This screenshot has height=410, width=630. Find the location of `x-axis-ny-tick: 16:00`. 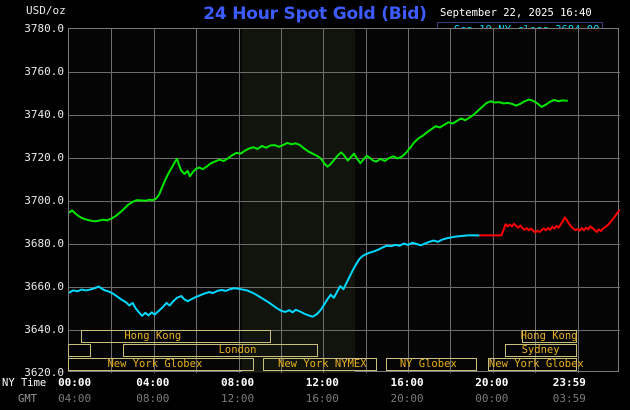

x-axis-ny-tick: 16:00 is located at coordinates (407, 382).